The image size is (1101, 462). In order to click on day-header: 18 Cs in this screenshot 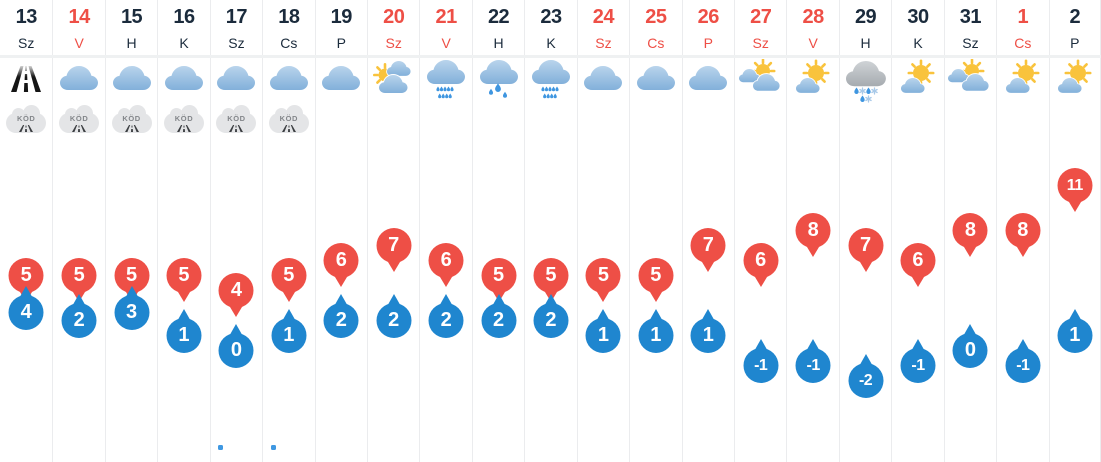, I will do `click(288, 27)`.